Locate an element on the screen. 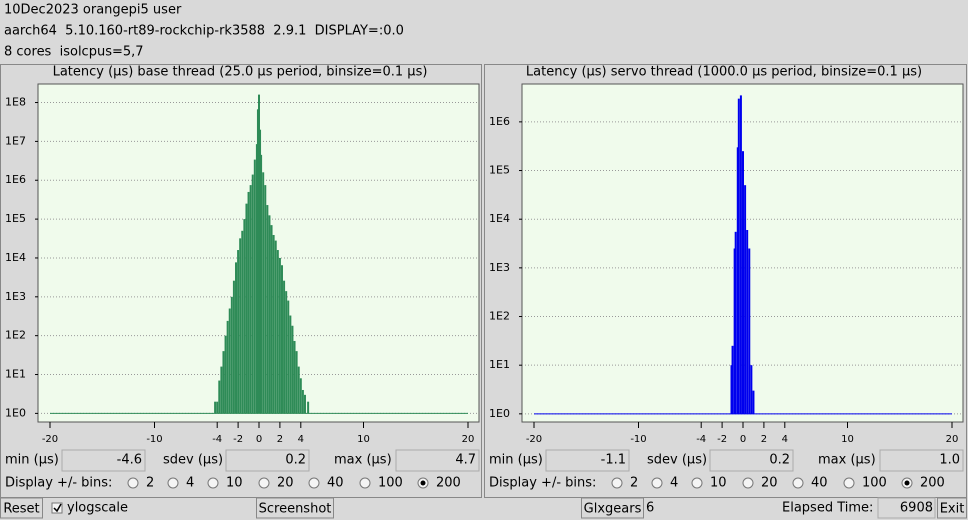 The width and height of the screenshot is (968, 520). x-tick-label: -20 is located at coordinates (534, 439).